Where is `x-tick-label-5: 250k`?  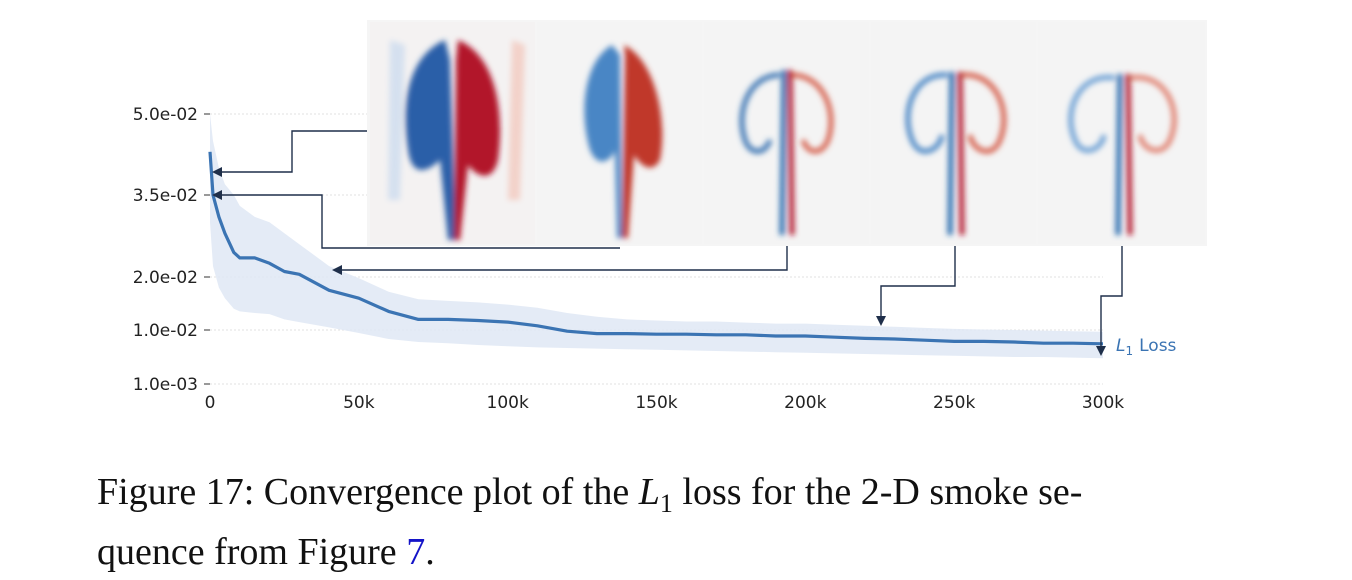 x-tick-label-5: 250k is located at coordinates (954, 403).